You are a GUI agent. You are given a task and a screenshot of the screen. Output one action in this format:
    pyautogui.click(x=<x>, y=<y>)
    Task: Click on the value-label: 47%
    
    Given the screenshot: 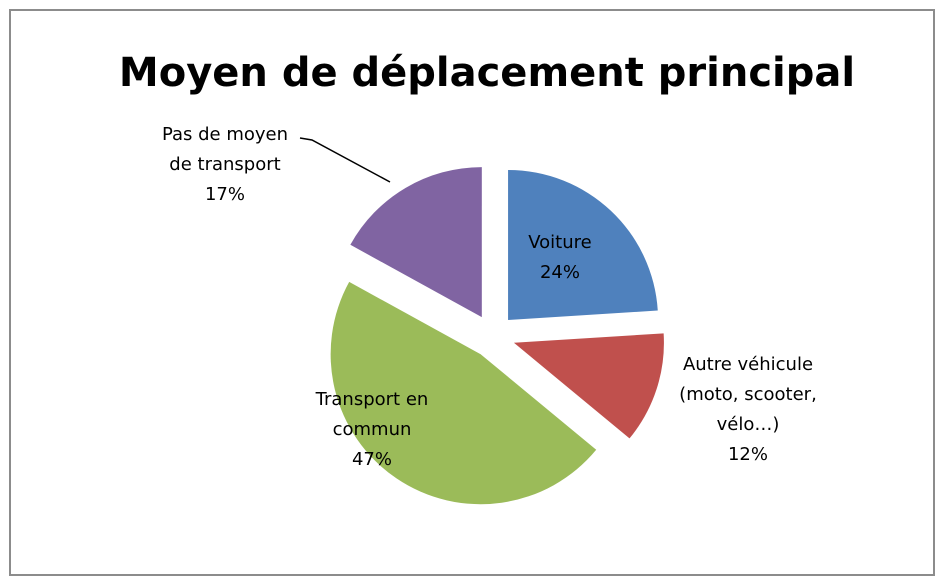 What is the action you would take?
    pyautogui.click(x=371, y=459)
    